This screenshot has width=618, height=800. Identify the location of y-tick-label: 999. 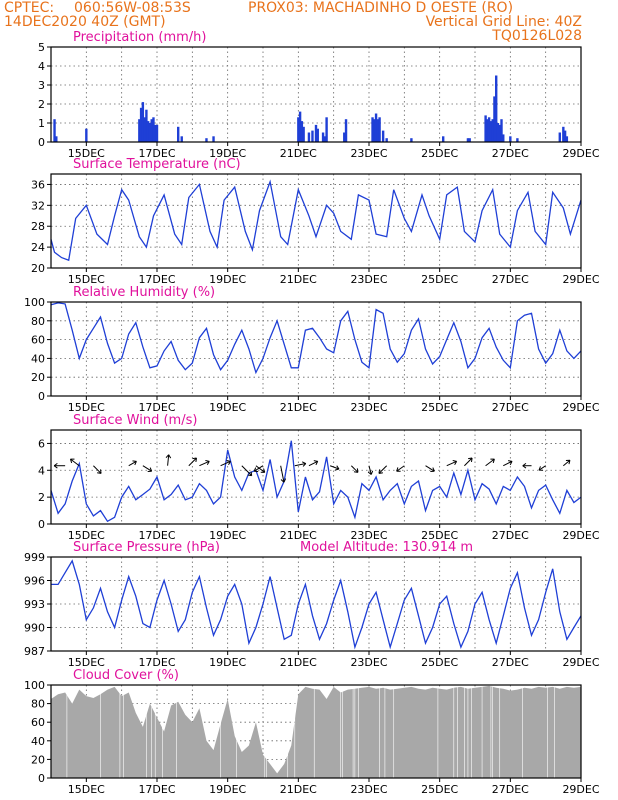
(34, 557).